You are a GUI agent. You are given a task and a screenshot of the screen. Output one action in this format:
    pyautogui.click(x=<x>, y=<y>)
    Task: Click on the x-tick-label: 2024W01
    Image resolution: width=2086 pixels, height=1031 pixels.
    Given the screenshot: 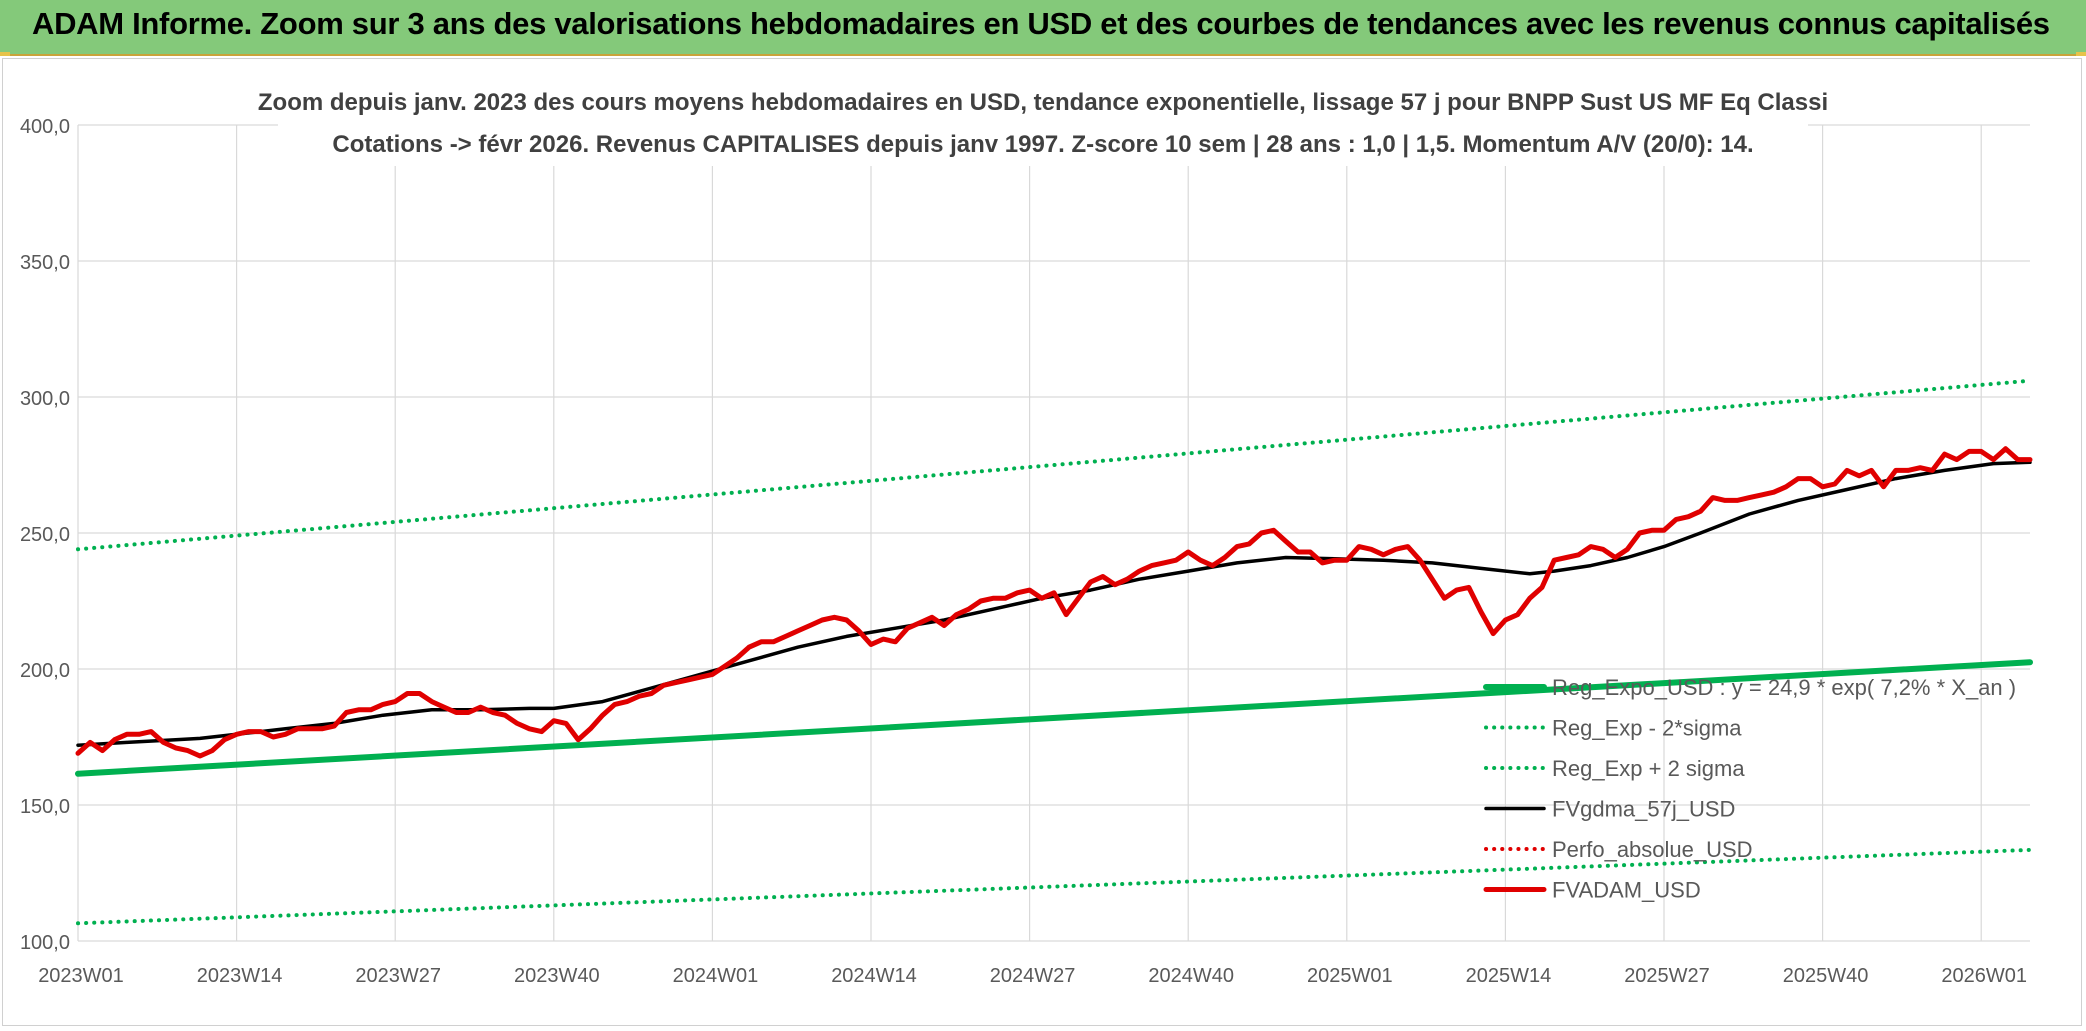 What is the action you would take?
    pyautogui.click(x=716, y=976)
    